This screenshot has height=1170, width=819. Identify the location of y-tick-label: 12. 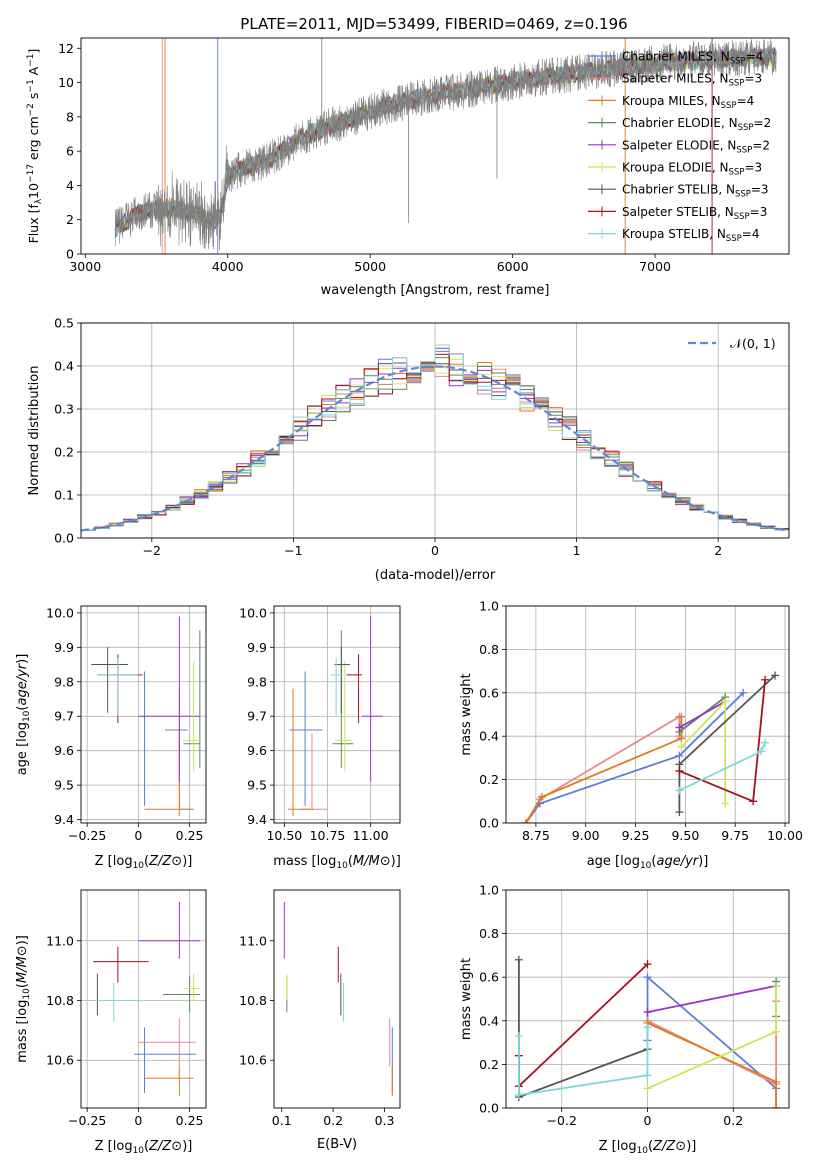
(66, 48).